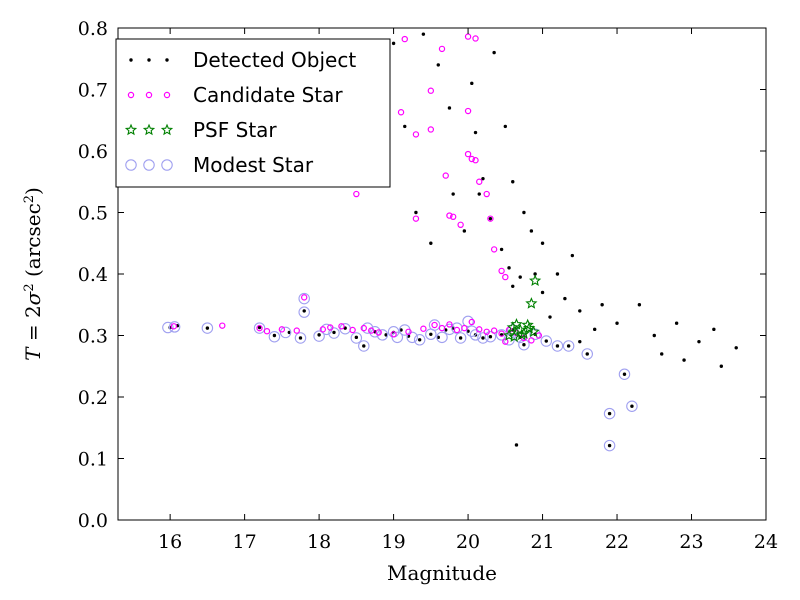 The height and width of the screenshot is (600, 800). I want to click on legend-psf-star-label: PSF Star, so click(235, 130).